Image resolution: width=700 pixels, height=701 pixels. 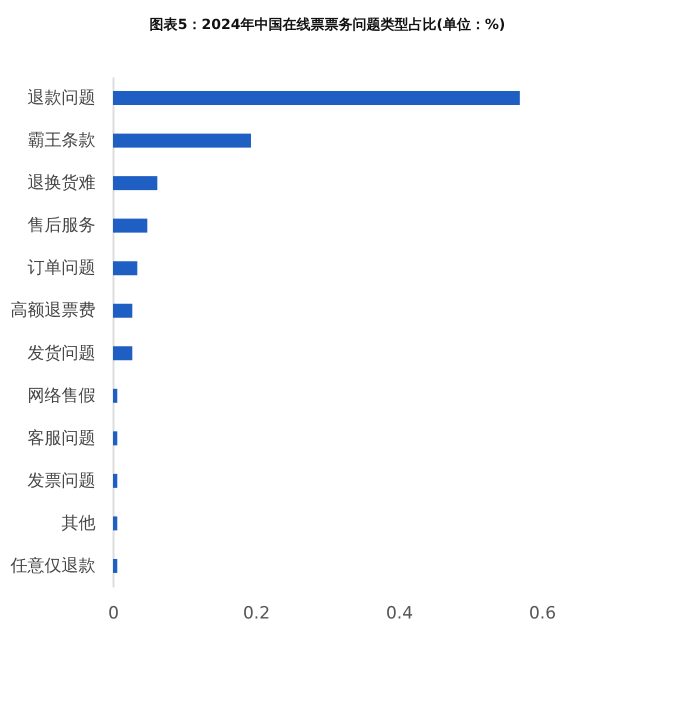 What do you see at coordinates (113, 614) in the screenshot?
I see `x-tick-label: 0` at bounding box center [113, 614].